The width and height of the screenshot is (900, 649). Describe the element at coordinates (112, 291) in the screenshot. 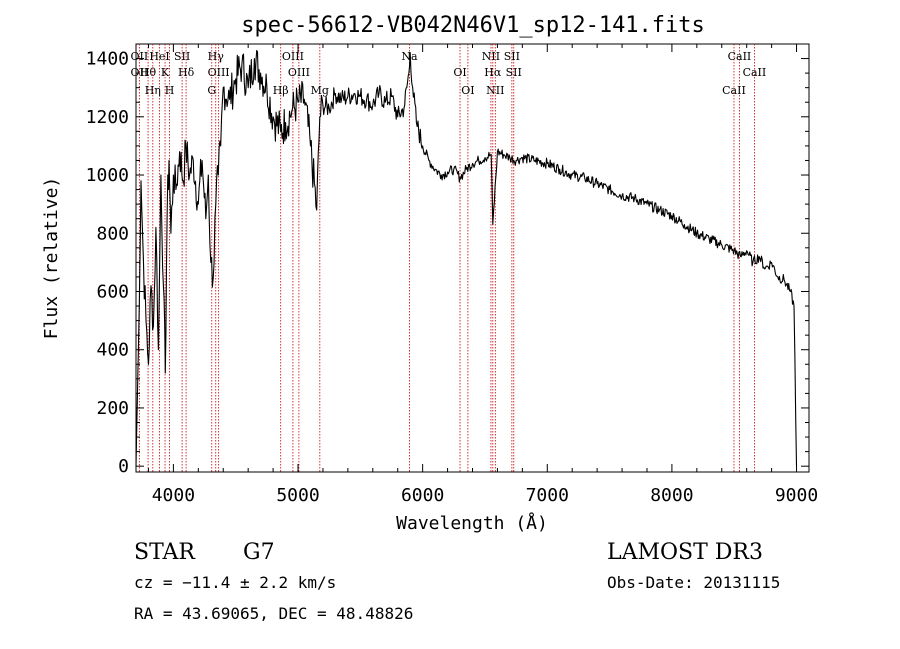

I see `y-tick-label: 600` at that location.